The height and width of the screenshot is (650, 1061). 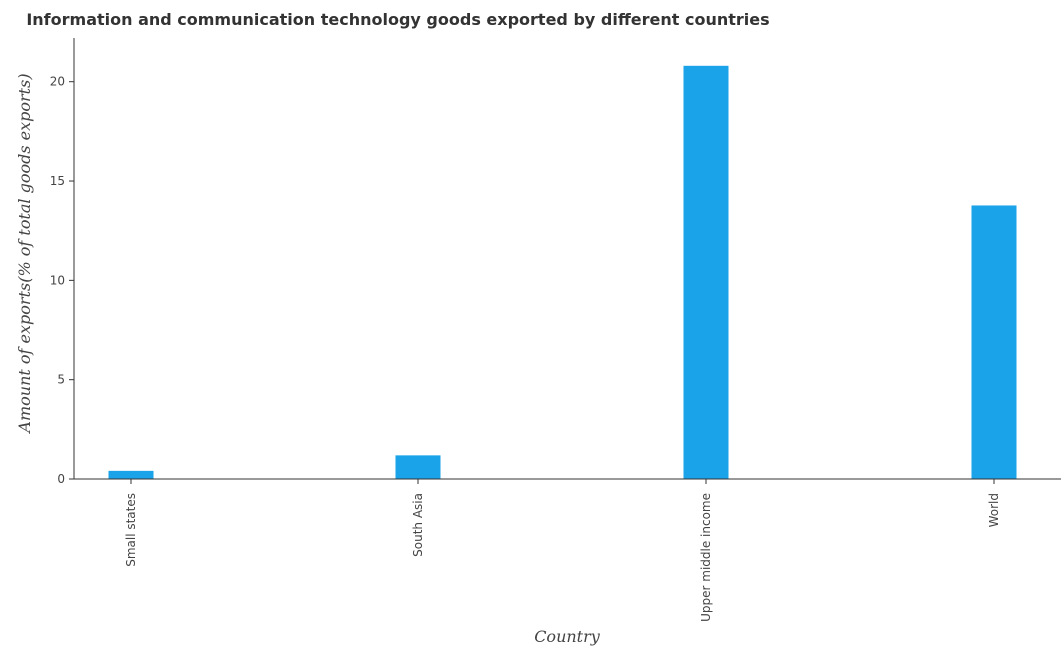 What do you see at coordinates (57, 181) in the screenshot?
I see `y-tick-label: 15` at bounding box center [57, 181].